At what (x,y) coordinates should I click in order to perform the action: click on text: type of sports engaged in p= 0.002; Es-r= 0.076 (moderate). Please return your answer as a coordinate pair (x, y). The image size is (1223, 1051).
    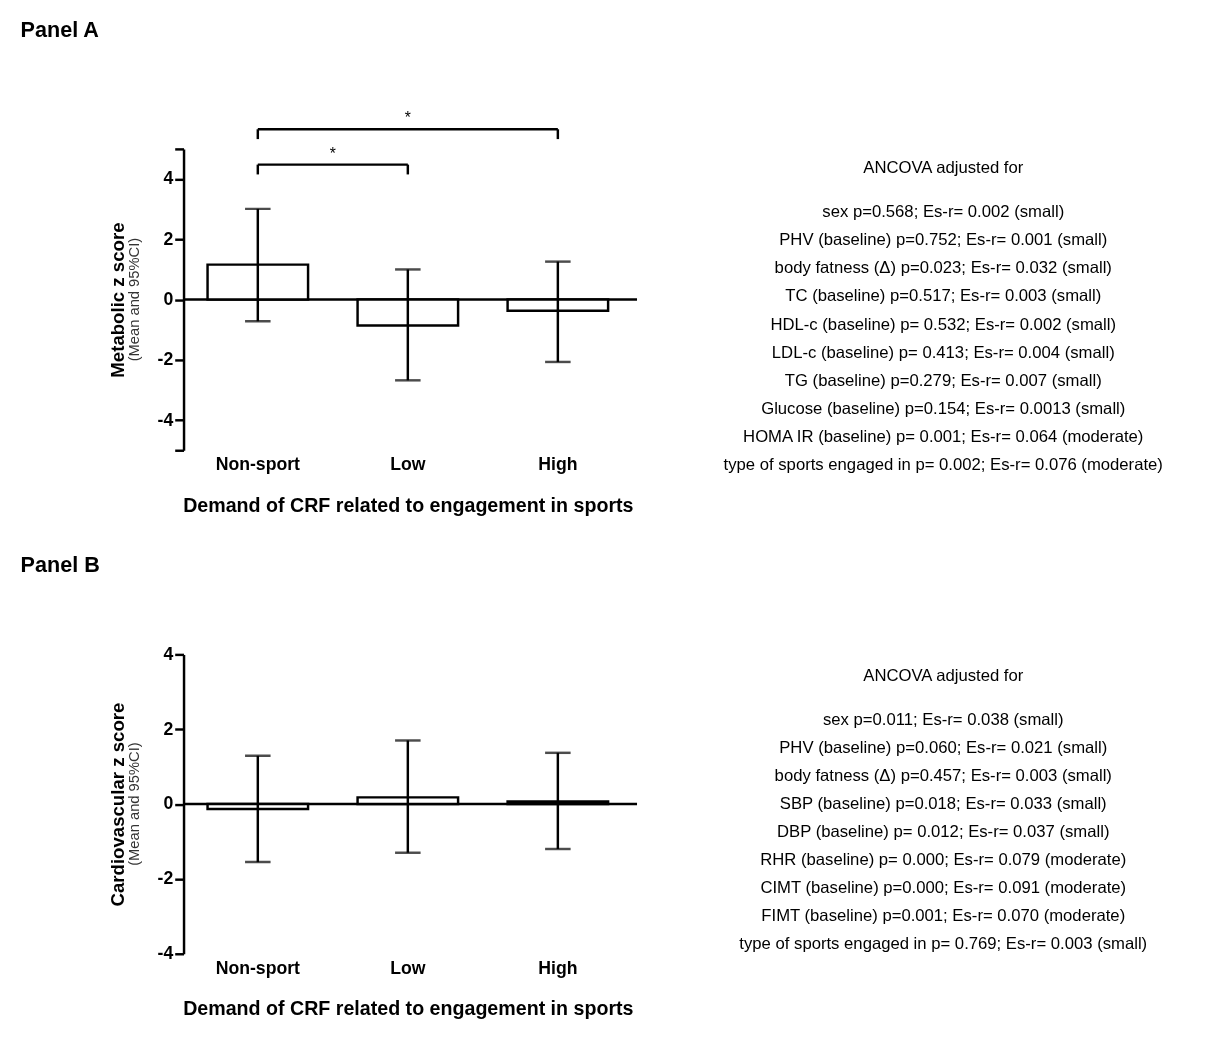
    Looking at the image, I should click on (943, 464).